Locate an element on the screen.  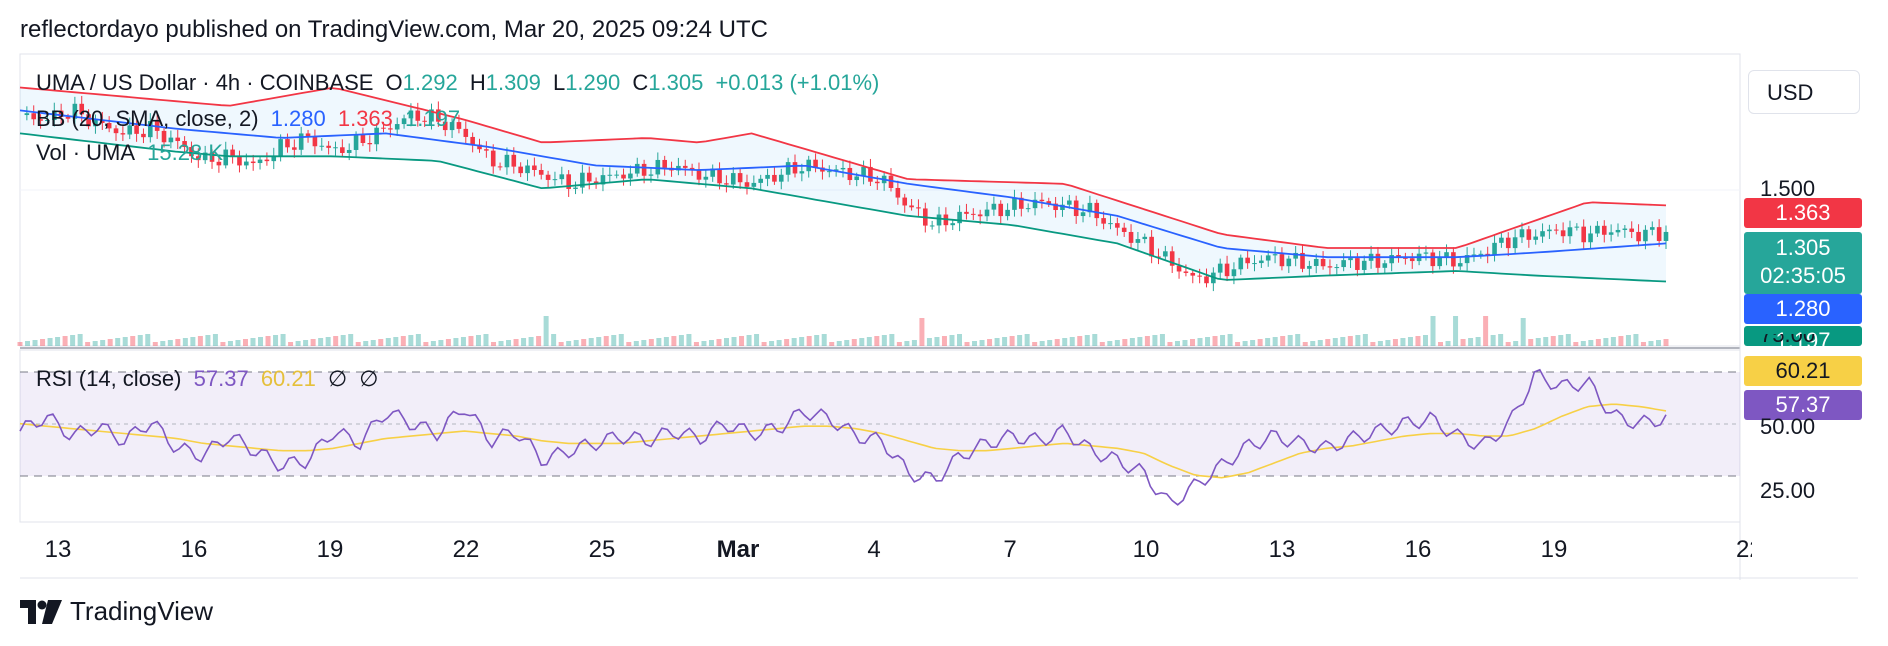
symbol-name: UMA / US Dollar · 4h · COINBASE is located at coordinates (205, 82).